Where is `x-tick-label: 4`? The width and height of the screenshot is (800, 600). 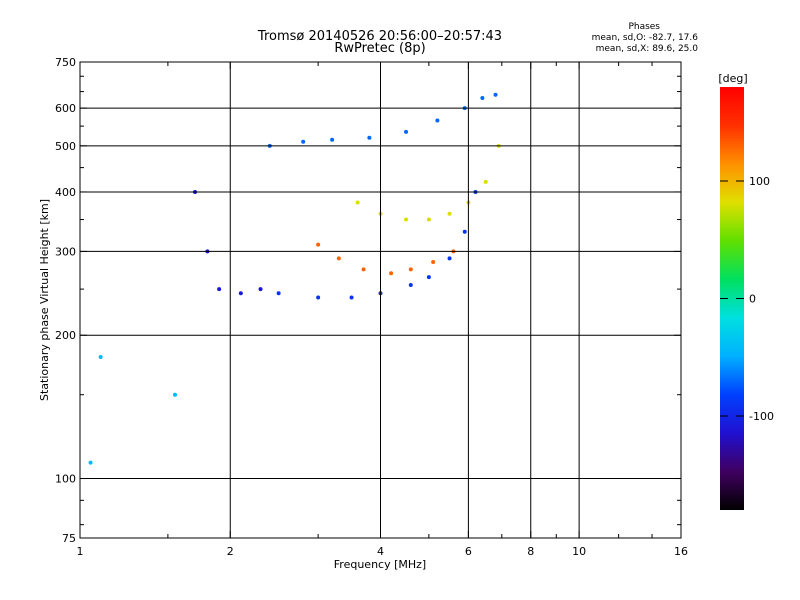 x-tick-label: 4 is located at coordinates (380, 551).